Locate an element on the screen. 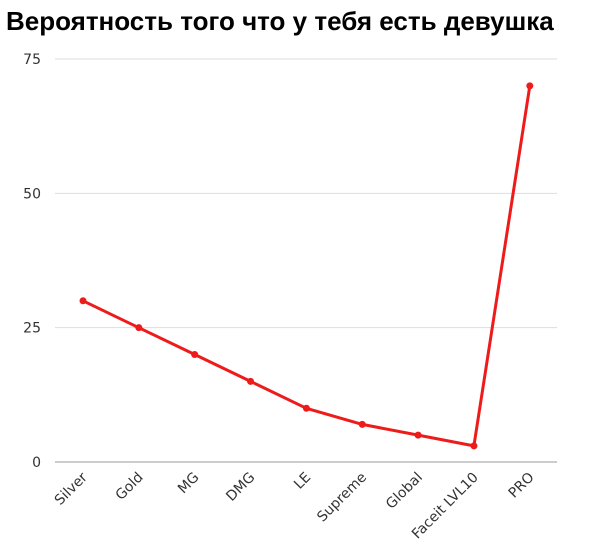 The width and height of the screenshot is (593, 555). x-tick-label: LE is located at coordinates (302, 481).